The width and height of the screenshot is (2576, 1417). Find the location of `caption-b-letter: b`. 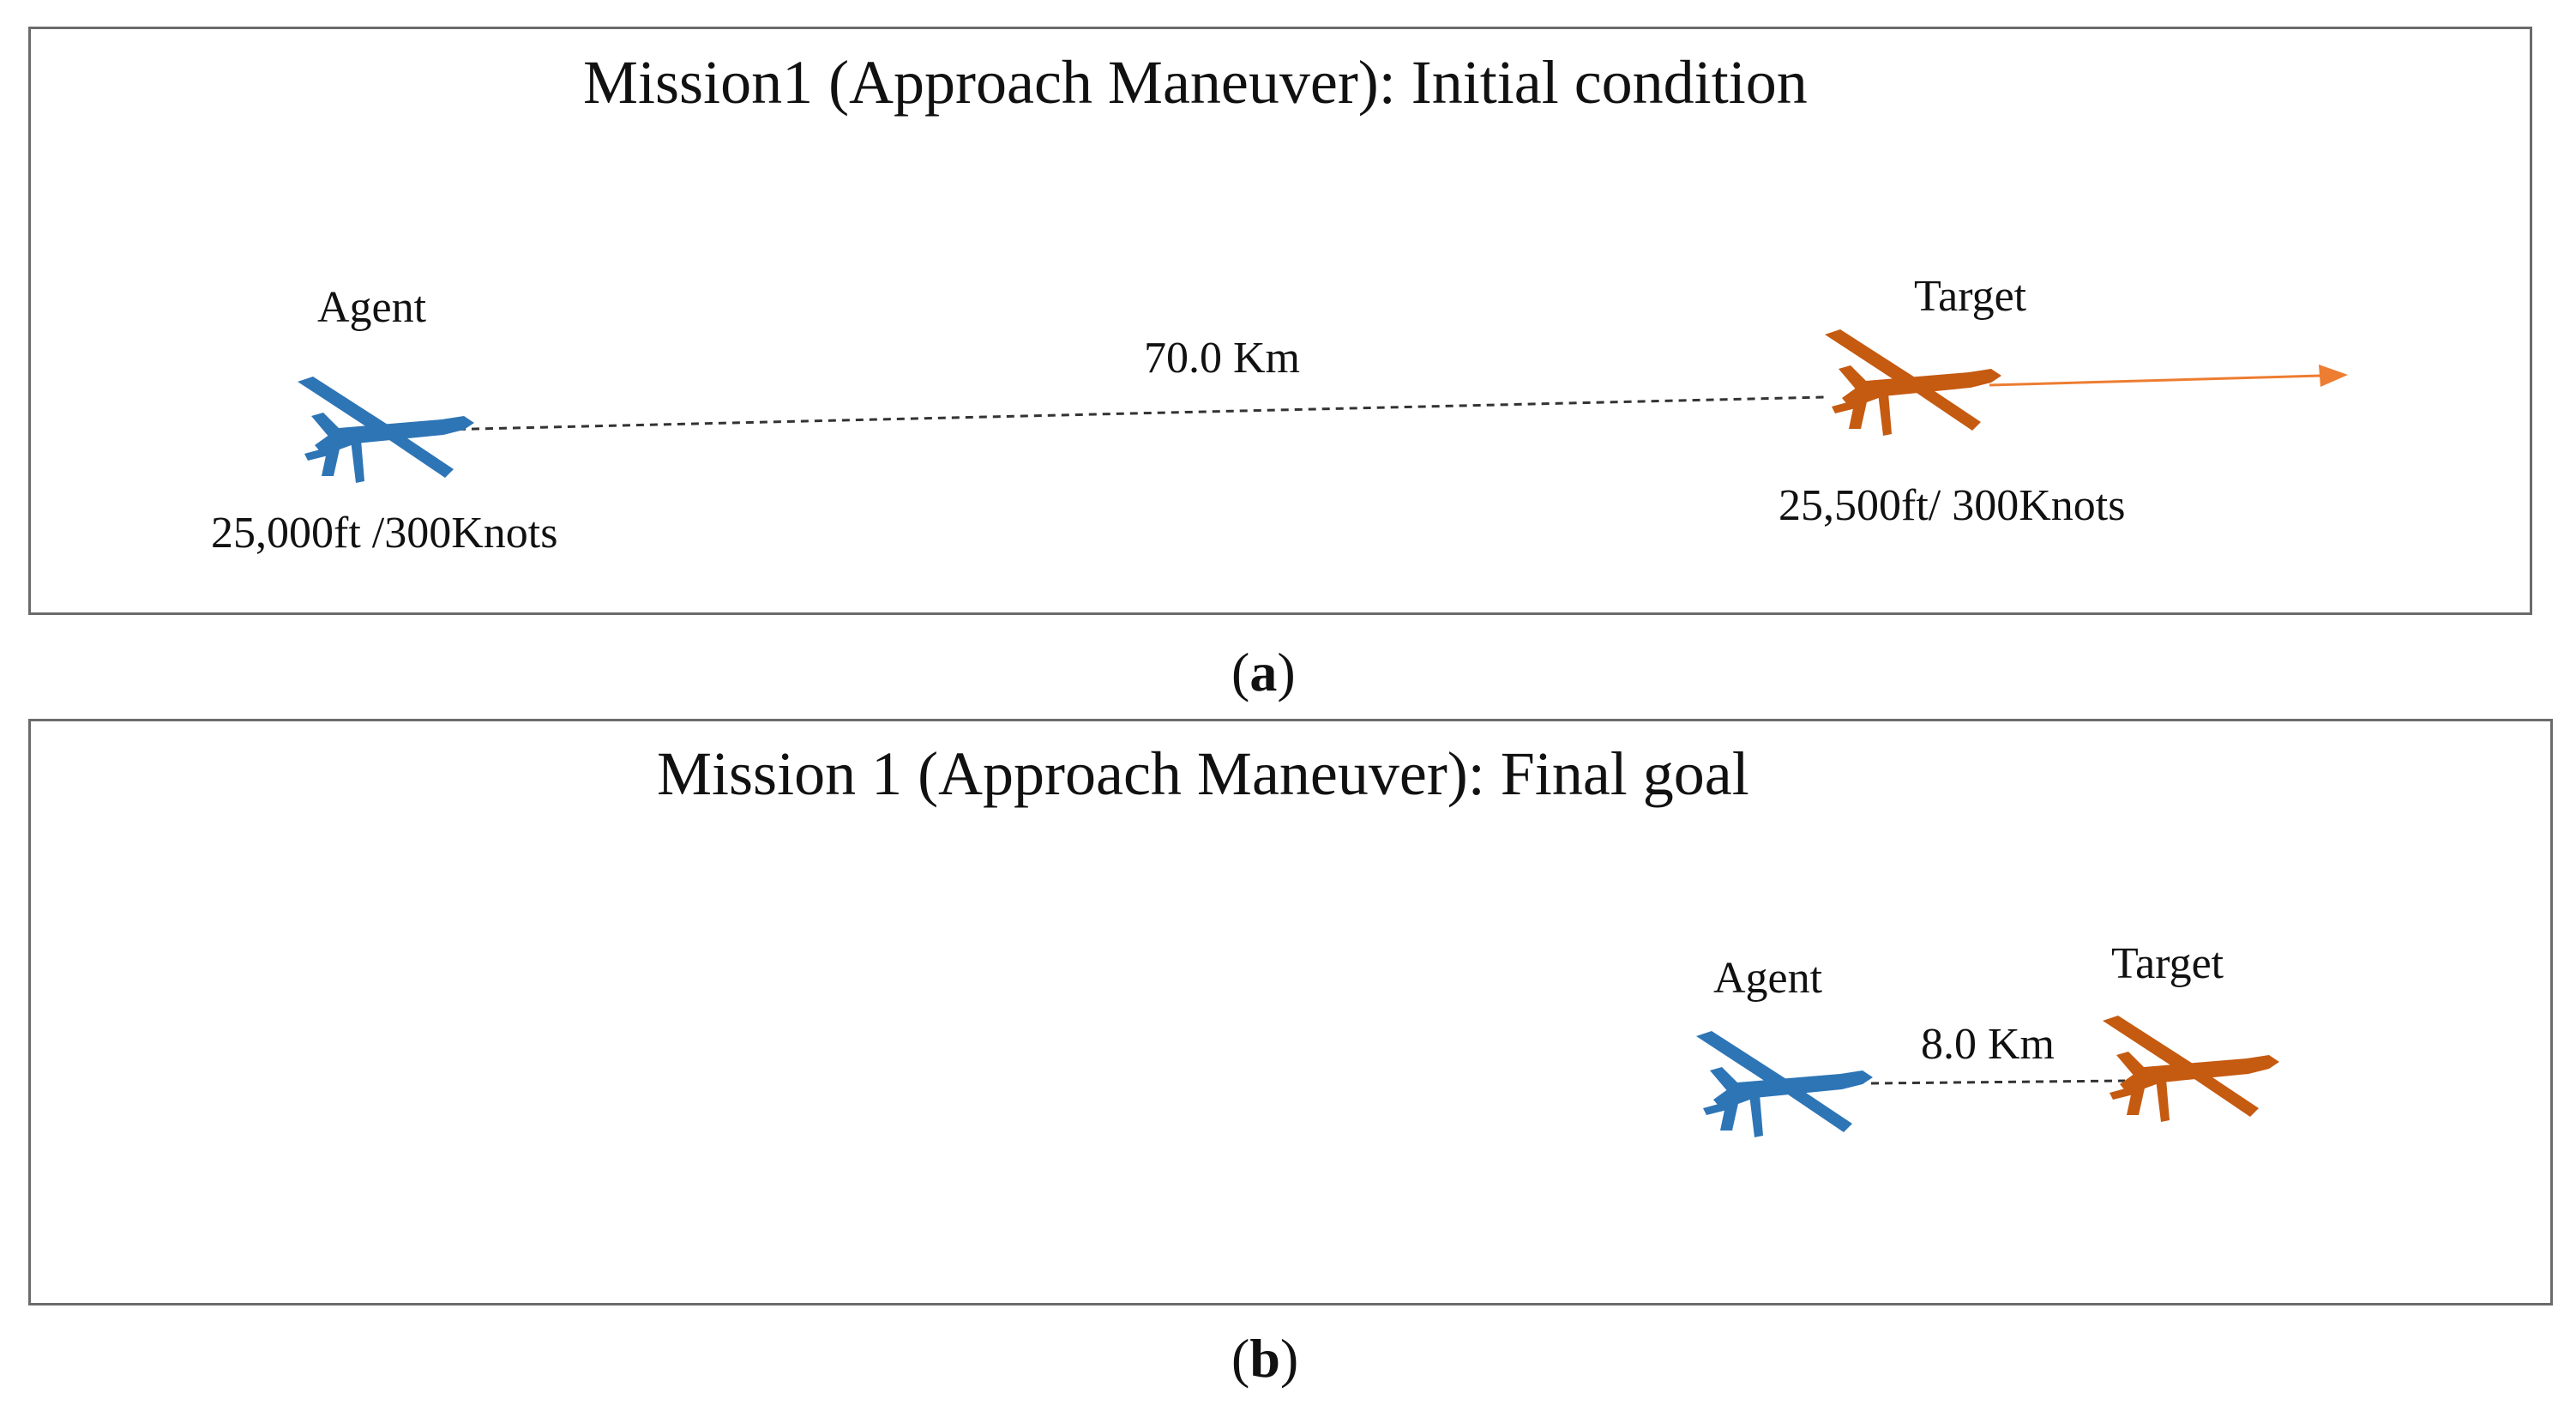

caption-b-letter: b is located at coordinates (1264, 1358).